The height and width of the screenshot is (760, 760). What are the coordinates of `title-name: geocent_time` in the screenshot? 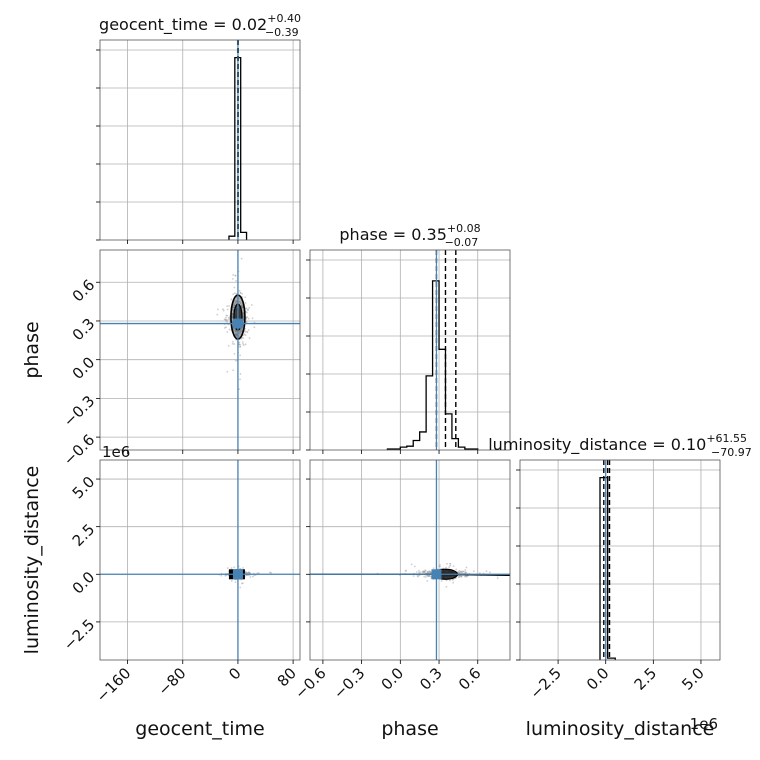 It's located at (153, 25).